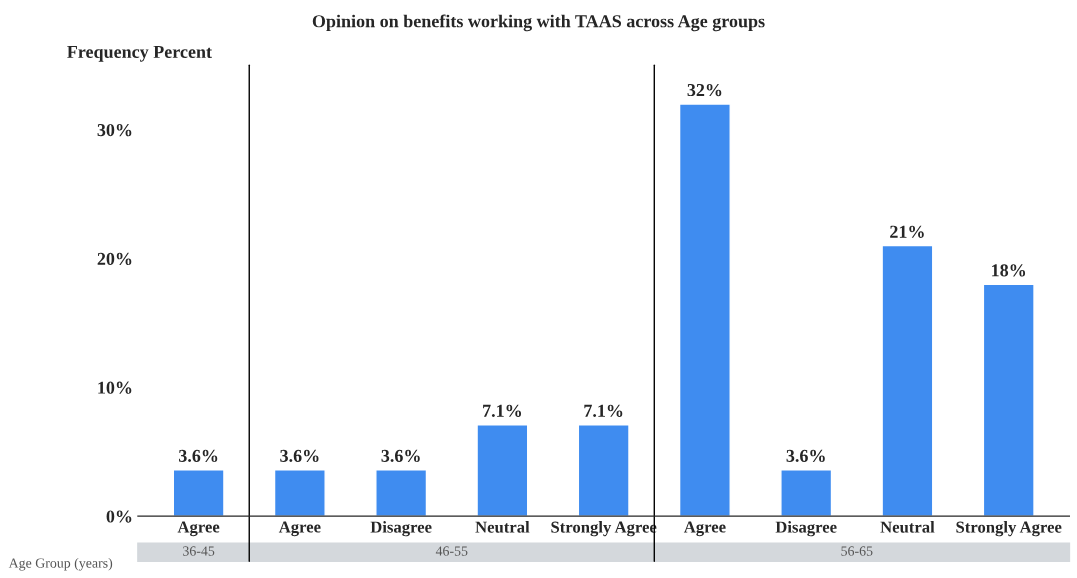 This screenshot has width=1077, height=578. Describe the element at coordinates (538, 23) in the screenshot. I see `chart-title: Opinion on benefits working with TAAS across Age groups` at that location.